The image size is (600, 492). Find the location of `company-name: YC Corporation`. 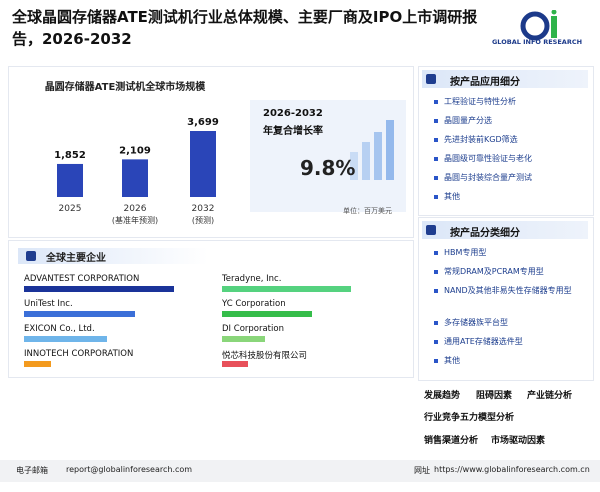

company-name: YC Corporation is located at coordinates (254, 304).